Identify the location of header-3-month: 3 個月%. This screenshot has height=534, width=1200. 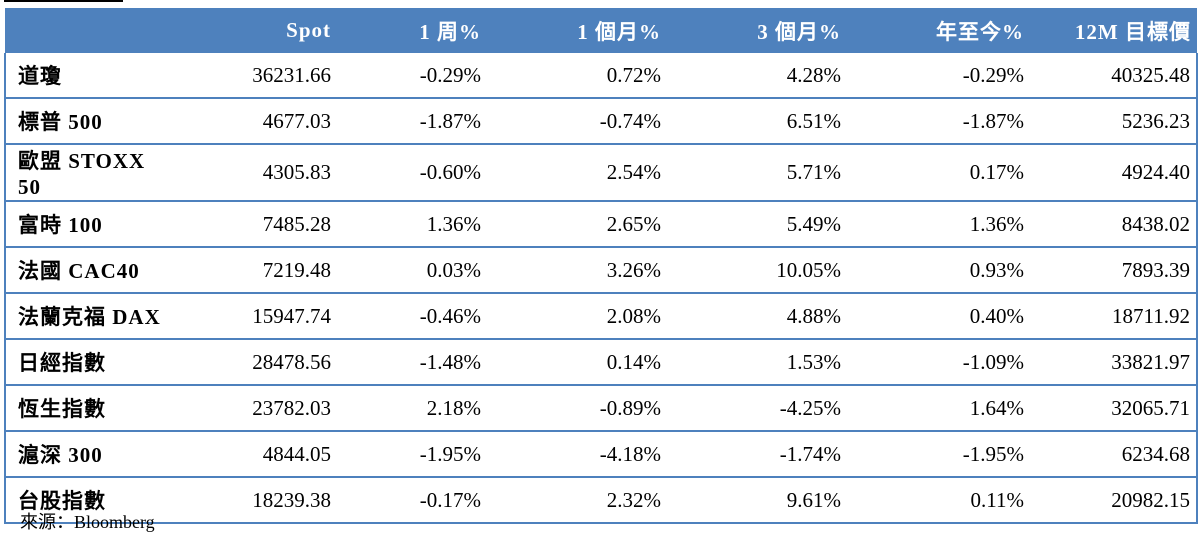
(757, 30).